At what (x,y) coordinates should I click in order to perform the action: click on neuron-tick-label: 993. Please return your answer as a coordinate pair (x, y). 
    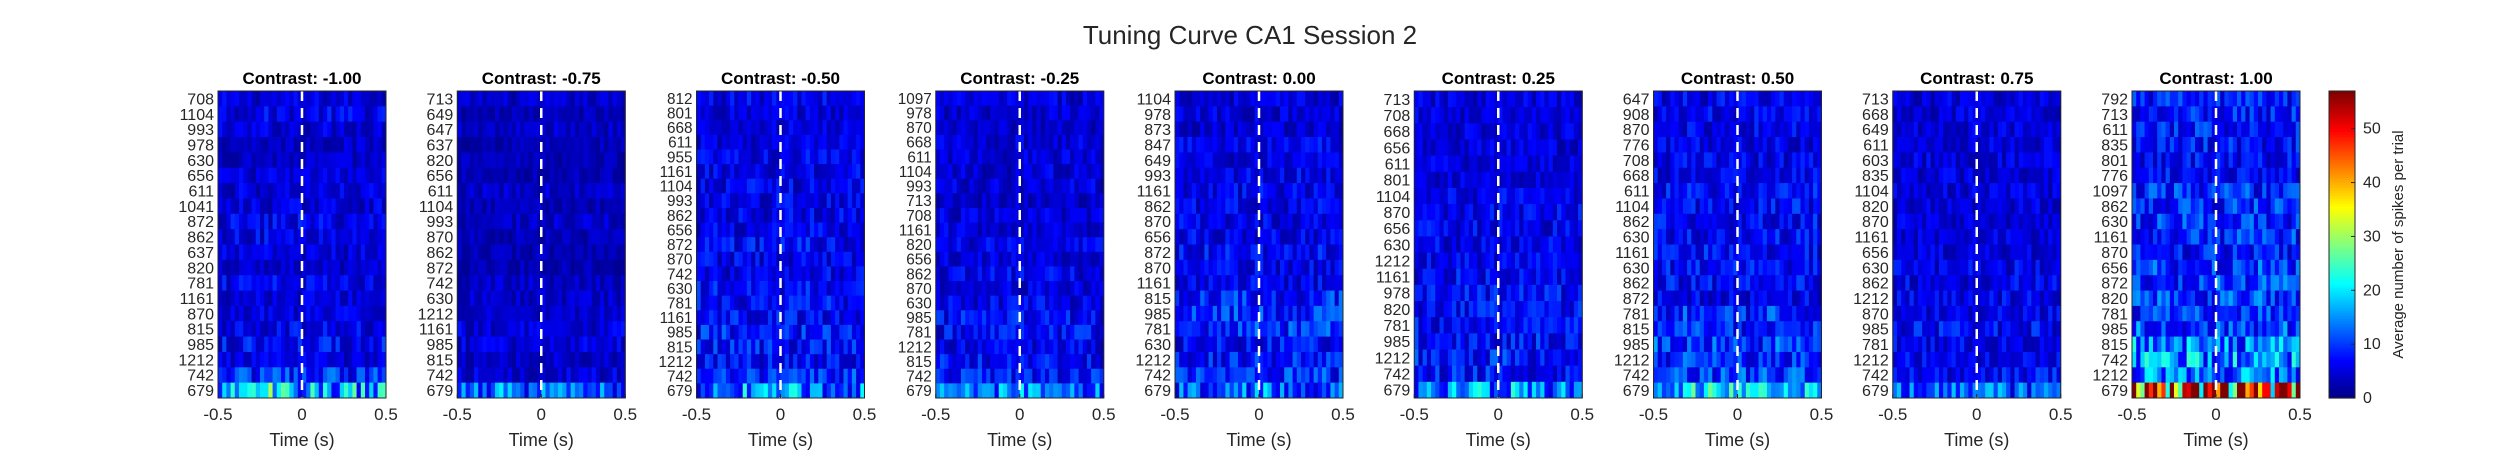
    Looking at the image, I should click on (919, 187).